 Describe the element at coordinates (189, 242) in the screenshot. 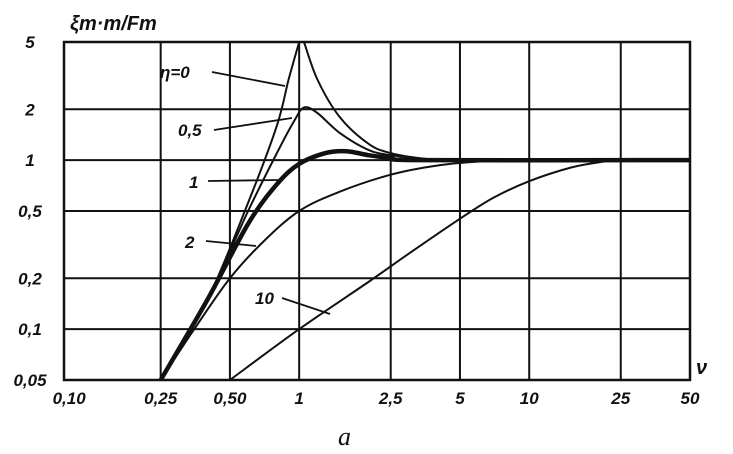

I see `curve-label: 2` at that location.